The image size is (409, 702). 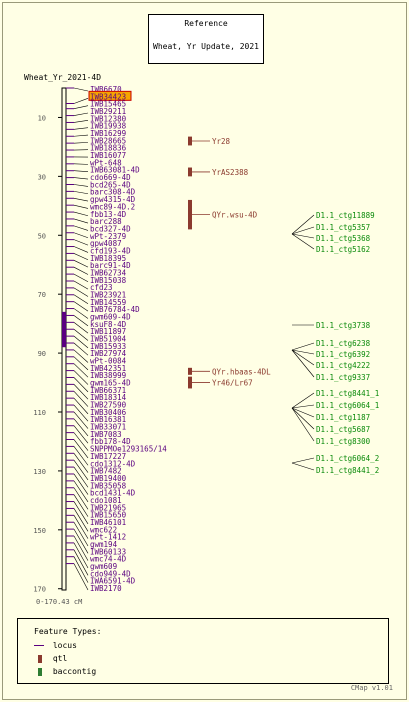 What do you see at coordinates (206, 23) in the screenshot?
I see `reference-title: Reference` at bounding box center [206, 23].